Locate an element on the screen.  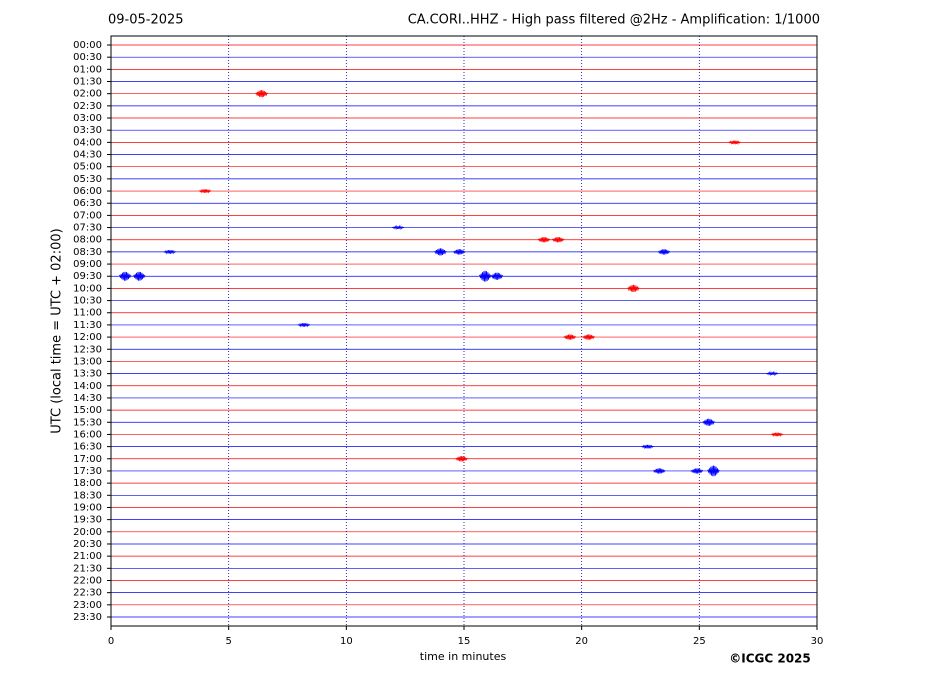
y-tick-label: 20:30 is located at coordinates (87, 544).